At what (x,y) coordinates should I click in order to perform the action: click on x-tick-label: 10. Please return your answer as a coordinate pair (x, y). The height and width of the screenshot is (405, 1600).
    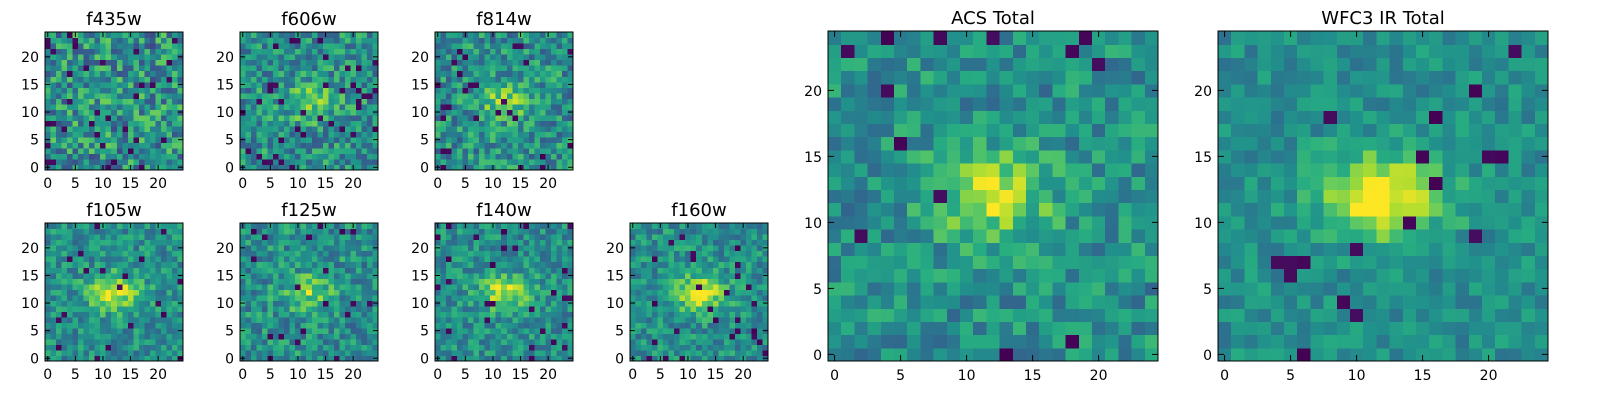
    Looking at the image, I should click on (493, 375).